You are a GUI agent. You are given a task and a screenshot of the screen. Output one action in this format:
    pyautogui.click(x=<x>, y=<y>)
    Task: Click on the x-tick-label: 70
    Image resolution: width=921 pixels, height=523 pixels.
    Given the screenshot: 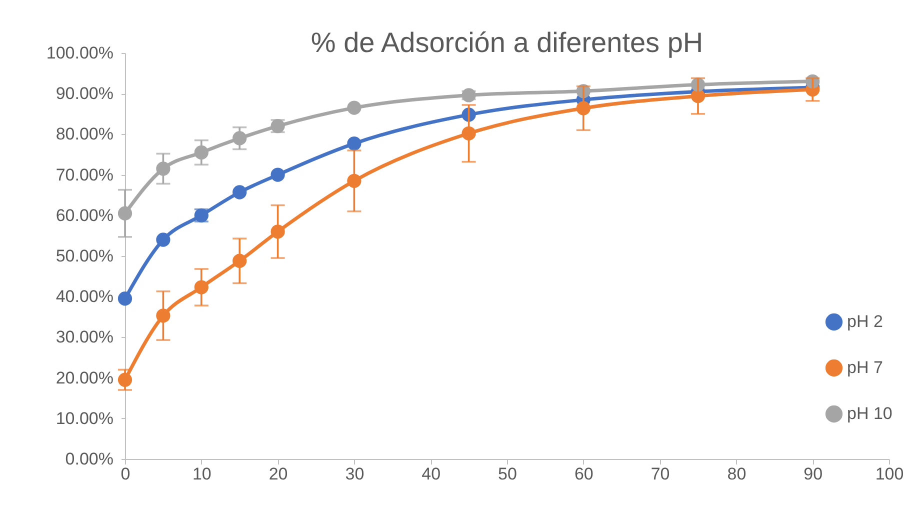 What is the action you would take?
    pyautogui.click(x=660, y=474)
    